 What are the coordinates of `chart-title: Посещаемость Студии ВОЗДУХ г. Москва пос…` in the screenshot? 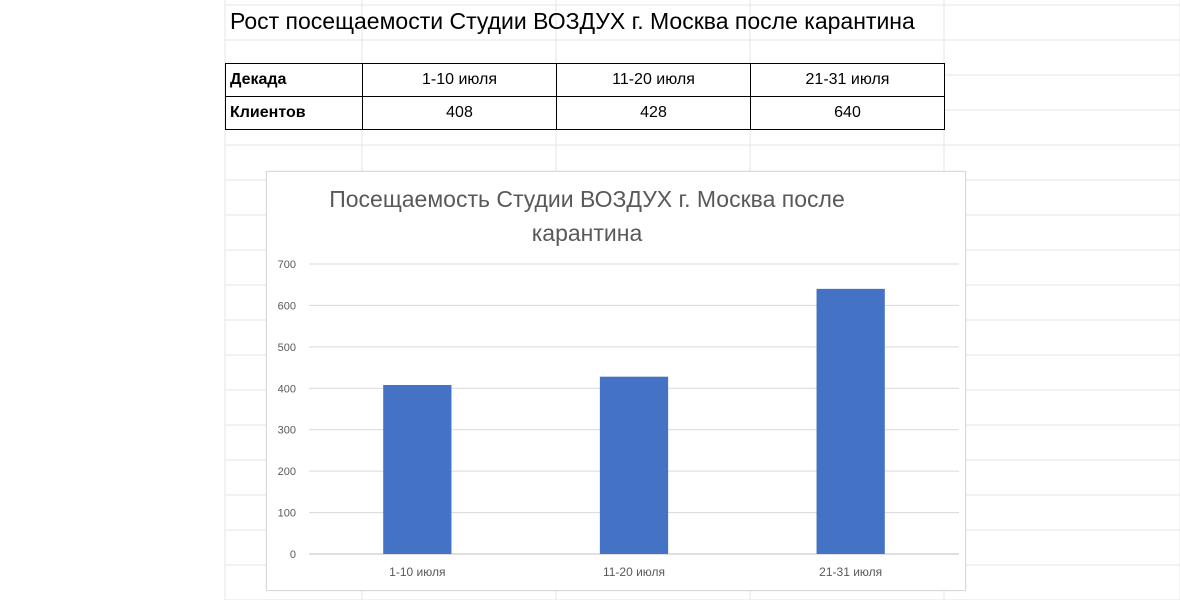 It's located at (587, 216).